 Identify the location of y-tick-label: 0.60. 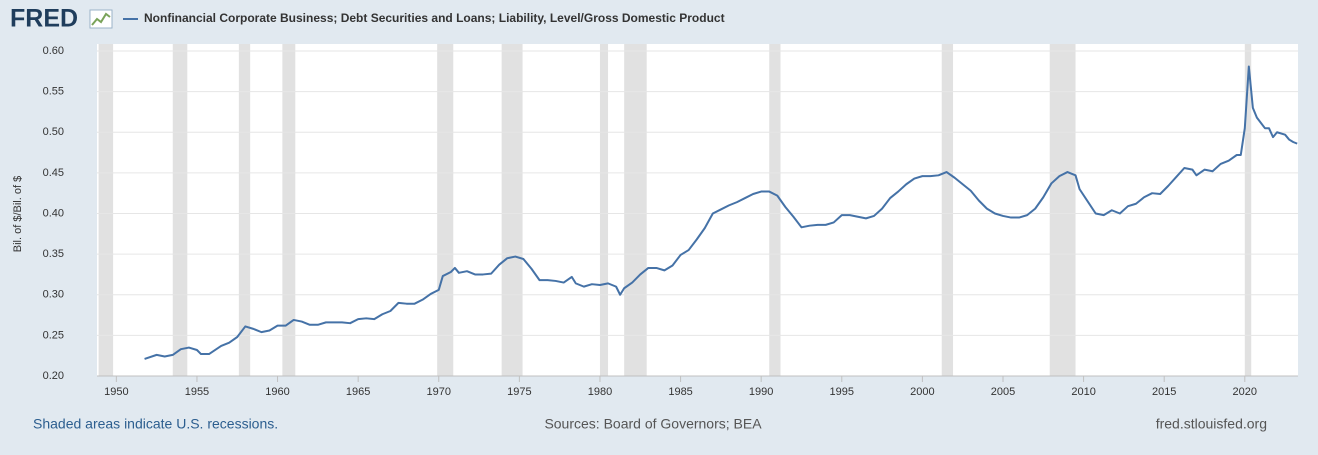
(53, 51).